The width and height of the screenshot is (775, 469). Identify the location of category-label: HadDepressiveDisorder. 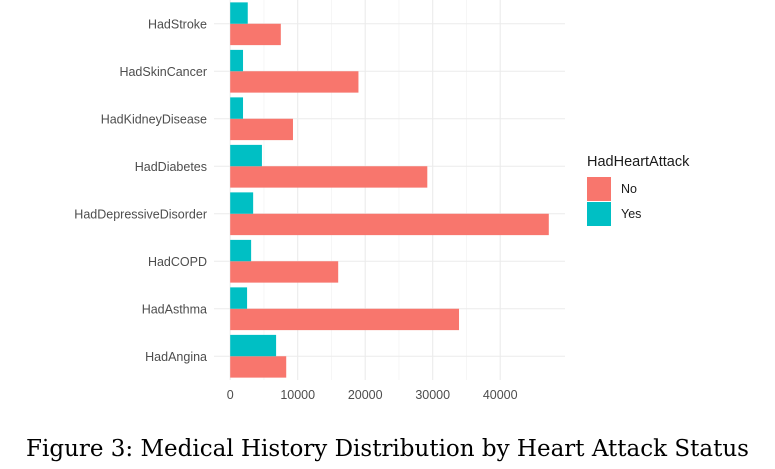
(140, 214).